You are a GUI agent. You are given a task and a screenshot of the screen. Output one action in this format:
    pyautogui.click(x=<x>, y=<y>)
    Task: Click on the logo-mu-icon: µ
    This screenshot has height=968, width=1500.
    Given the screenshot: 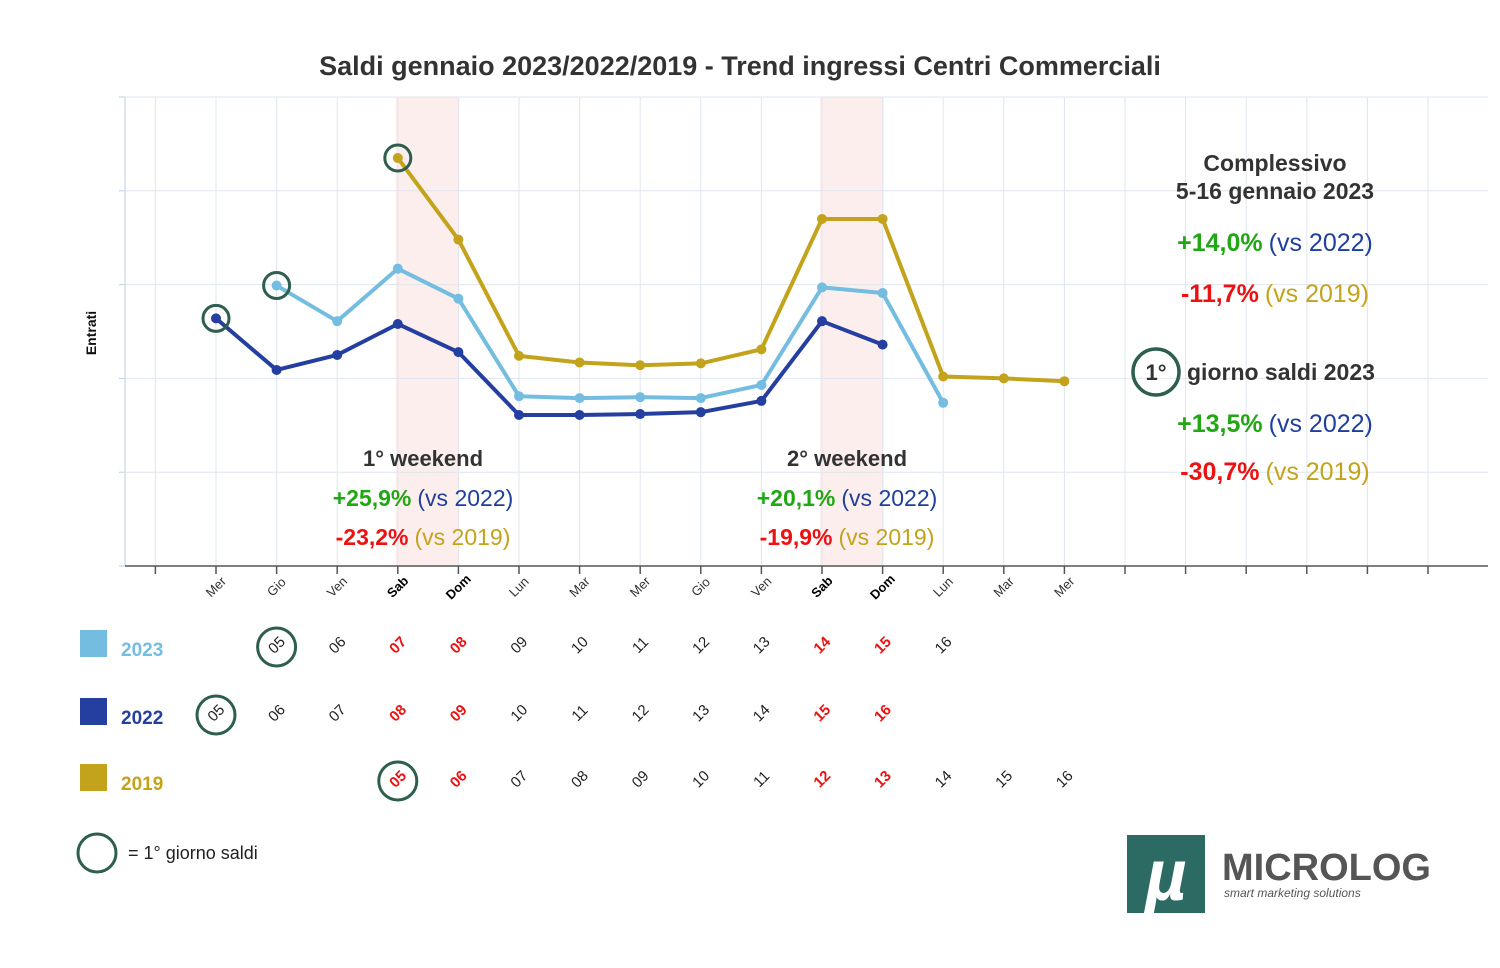 What is the action you would take?
    pyautogui.click(x=1164, y=876)
    